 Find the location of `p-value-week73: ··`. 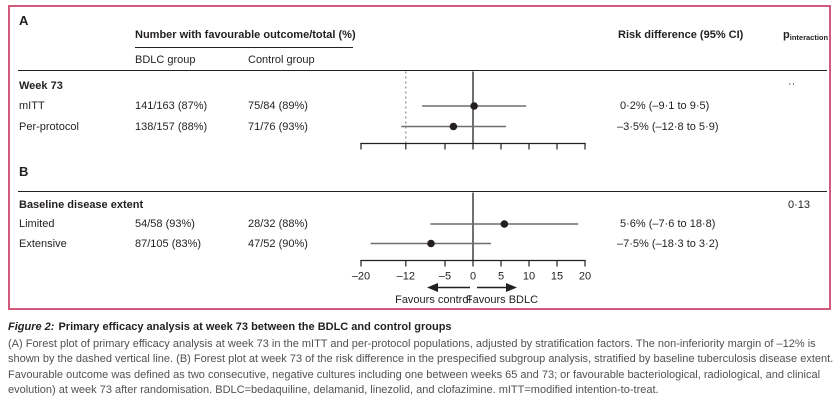

p-value-week73: ·· is located at coordinates (792, 84).